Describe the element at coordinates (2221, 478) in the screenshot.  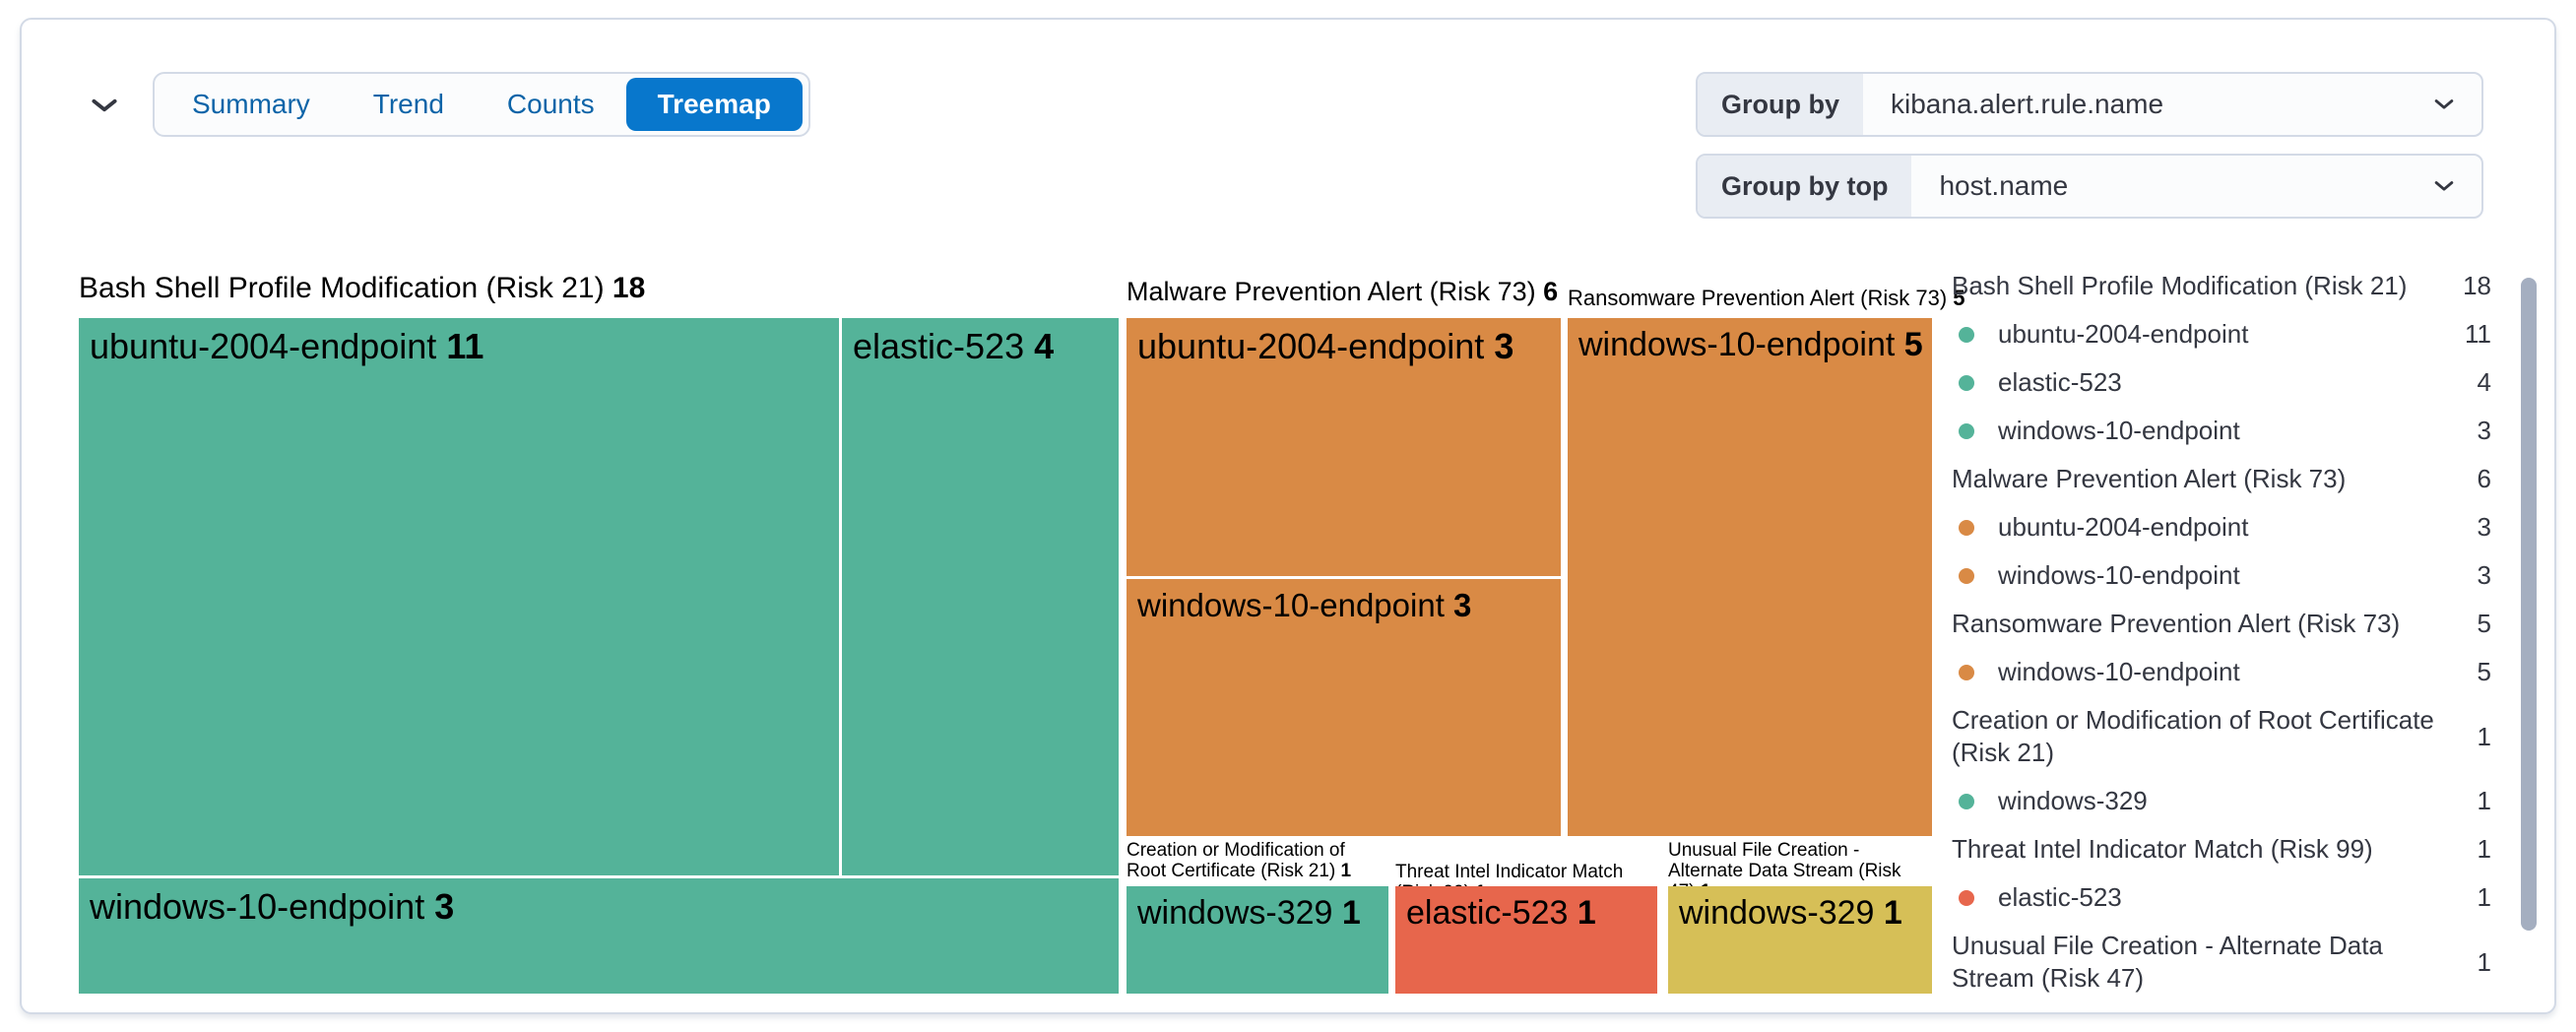
I see `legend-rule-row: Malware Prevention Alert (Risk 73) 6` at that location.